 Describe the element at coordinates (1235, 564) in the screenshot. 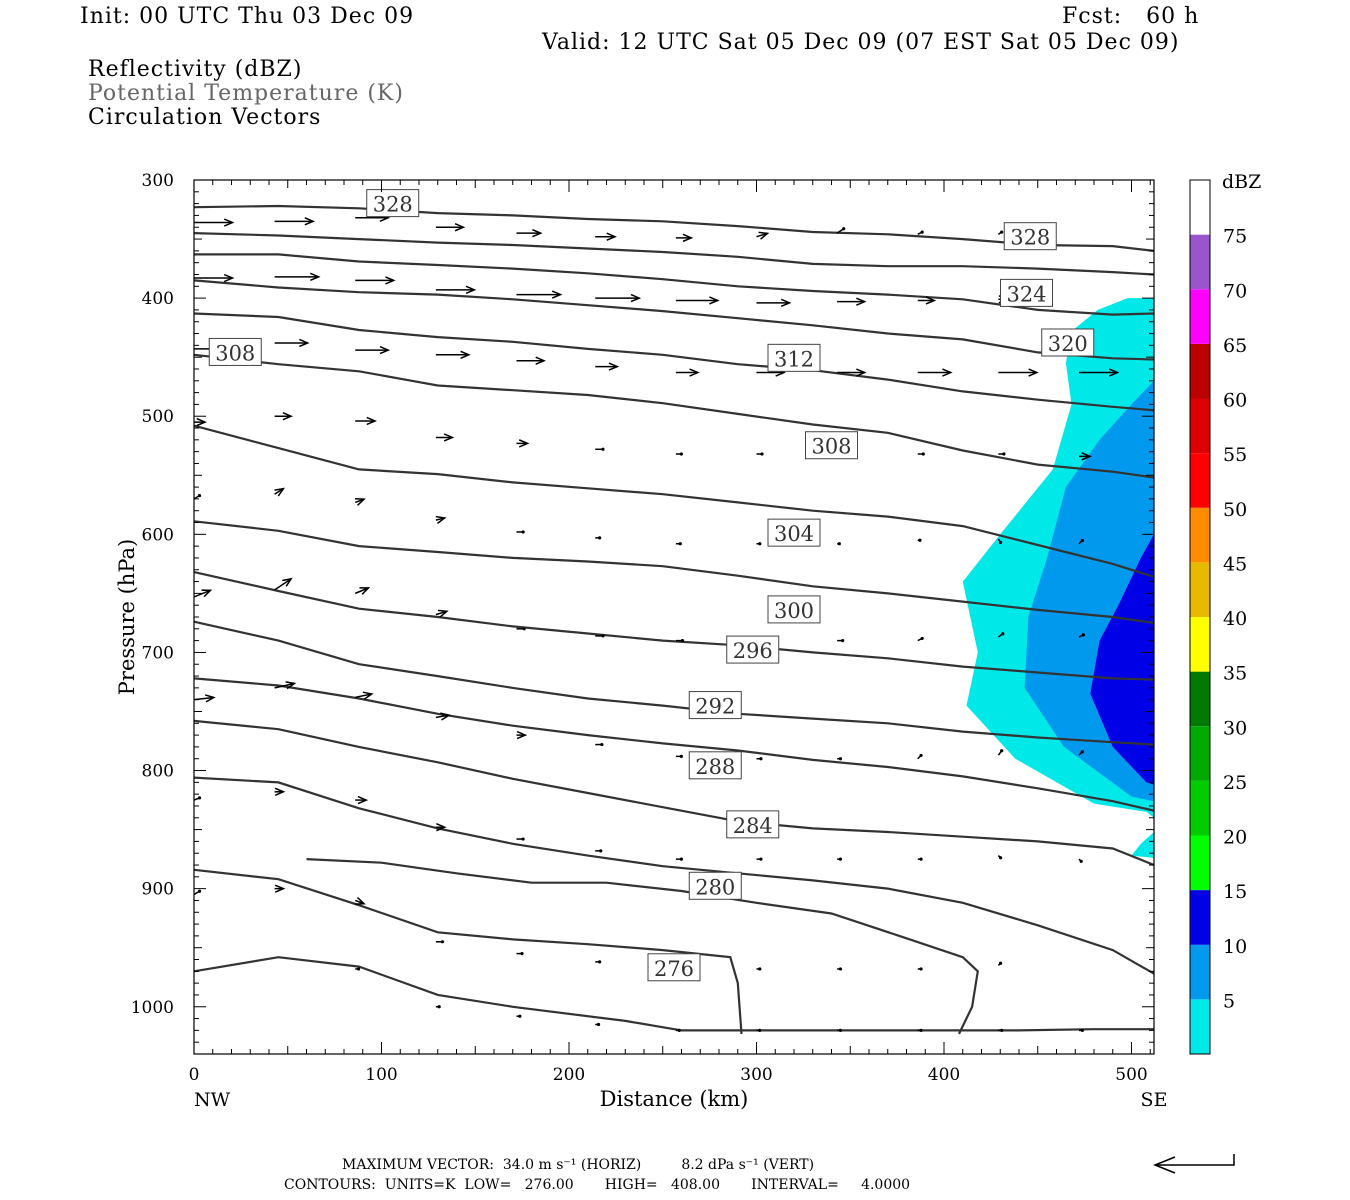

I see `colorbar-label: 45` at that location.